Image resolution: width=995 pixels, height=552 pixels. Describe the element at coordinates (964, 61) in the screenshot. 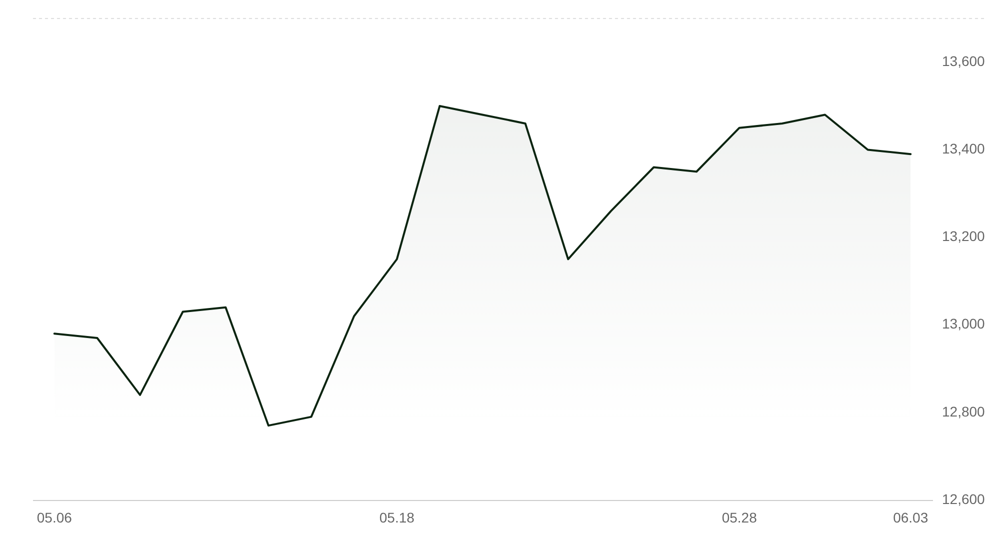

I see `y-tick-label: 13,600` at that location.